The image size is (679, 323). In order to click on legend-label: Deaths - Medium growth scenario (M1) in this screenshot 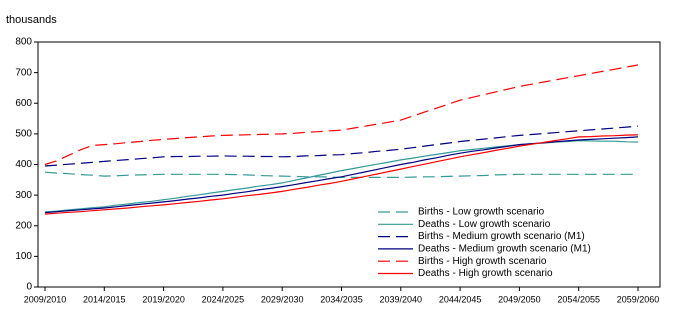, I will do `click(504, 249)`.